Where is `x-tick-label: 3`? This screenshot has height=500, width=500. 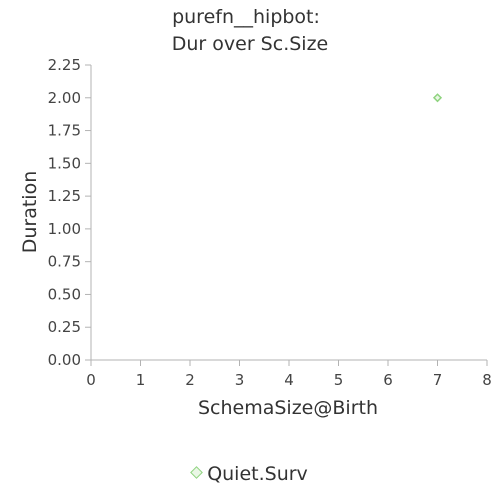 x-tick-label: 3 is located at coordinates (240, 380).